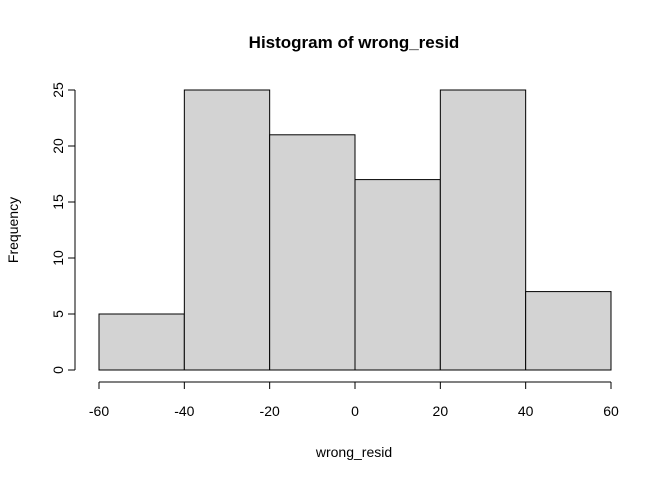  What do you see at coordinates (184, 411) in the screenshot?
I see `x-tick-label-1: -40` at bounding box center [184, 411].